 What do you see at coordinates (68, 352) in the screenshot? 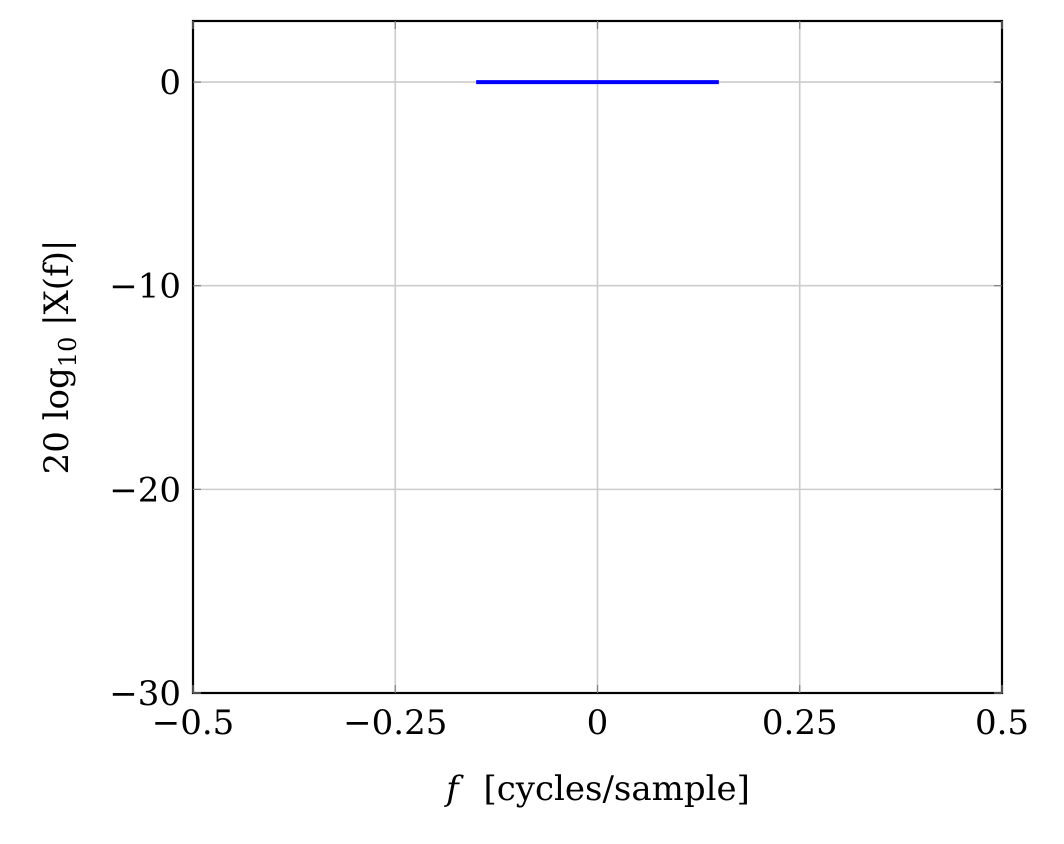
I see `y-axis-label-sub: 10` at bounding box center [68, 352].